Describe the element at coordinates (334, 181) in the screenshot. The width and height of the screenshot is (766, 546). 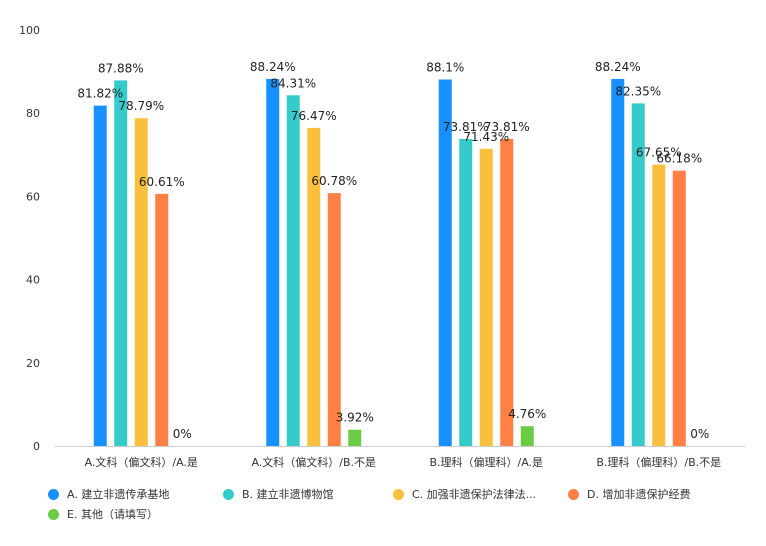
I see `data-label: 60.78%` at that location.